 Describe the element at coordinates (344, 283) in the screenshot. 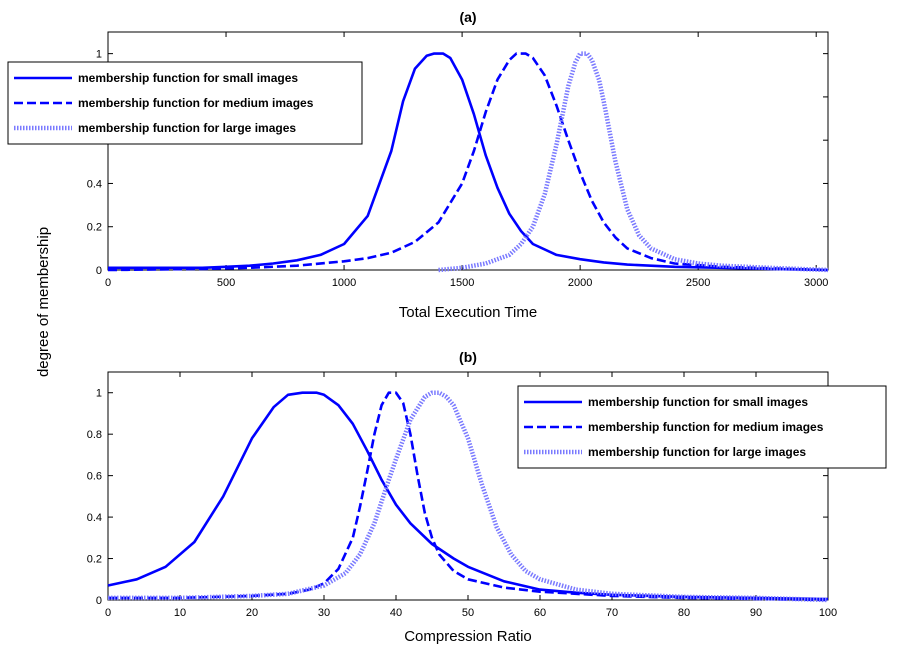

I see `x-tick-label: 1000` at that location.